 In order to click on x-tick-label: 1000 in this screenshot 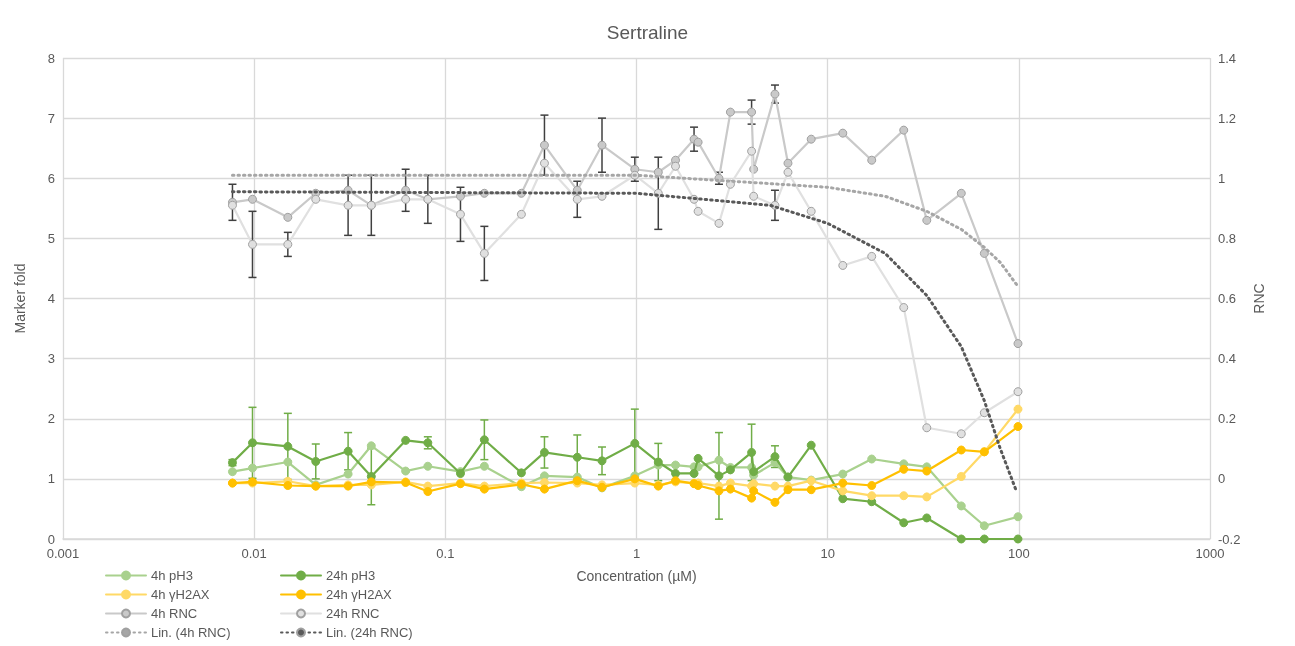, I will do `click(1210, 553)`.